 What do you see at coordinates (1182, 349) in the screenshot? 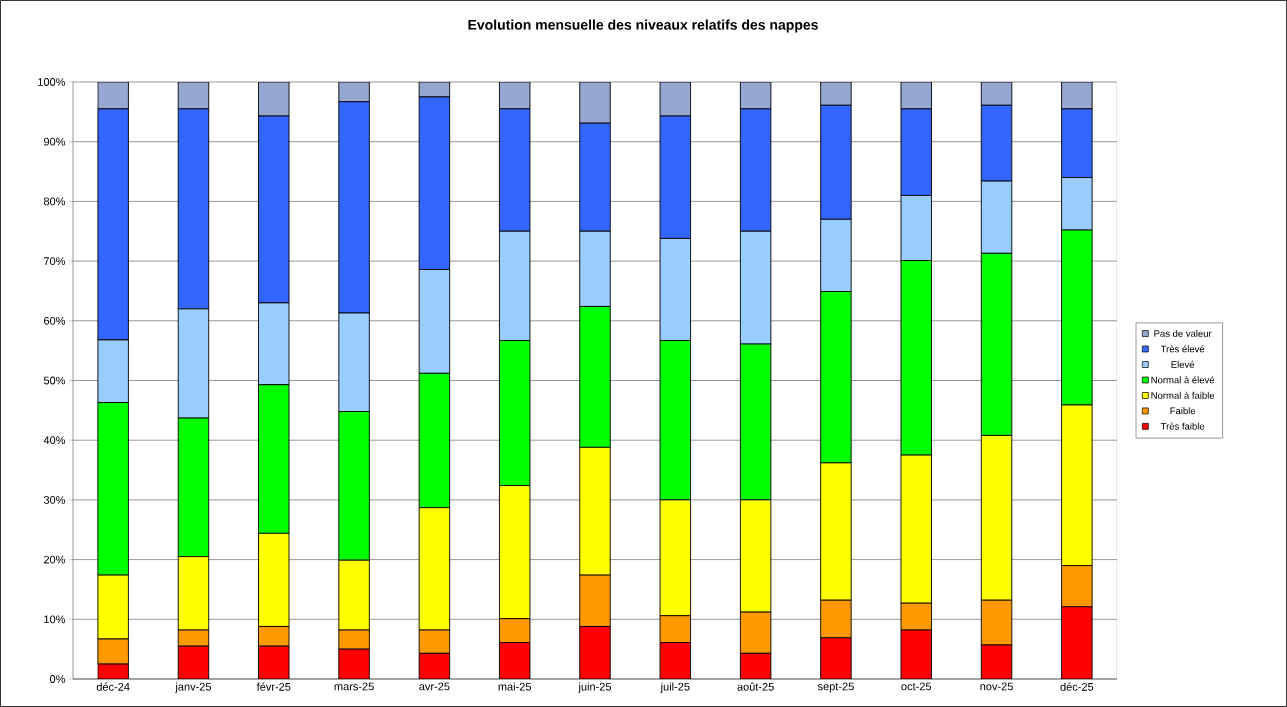
I see `legend-label: Très élevé` at bounding box center [1182, 349].